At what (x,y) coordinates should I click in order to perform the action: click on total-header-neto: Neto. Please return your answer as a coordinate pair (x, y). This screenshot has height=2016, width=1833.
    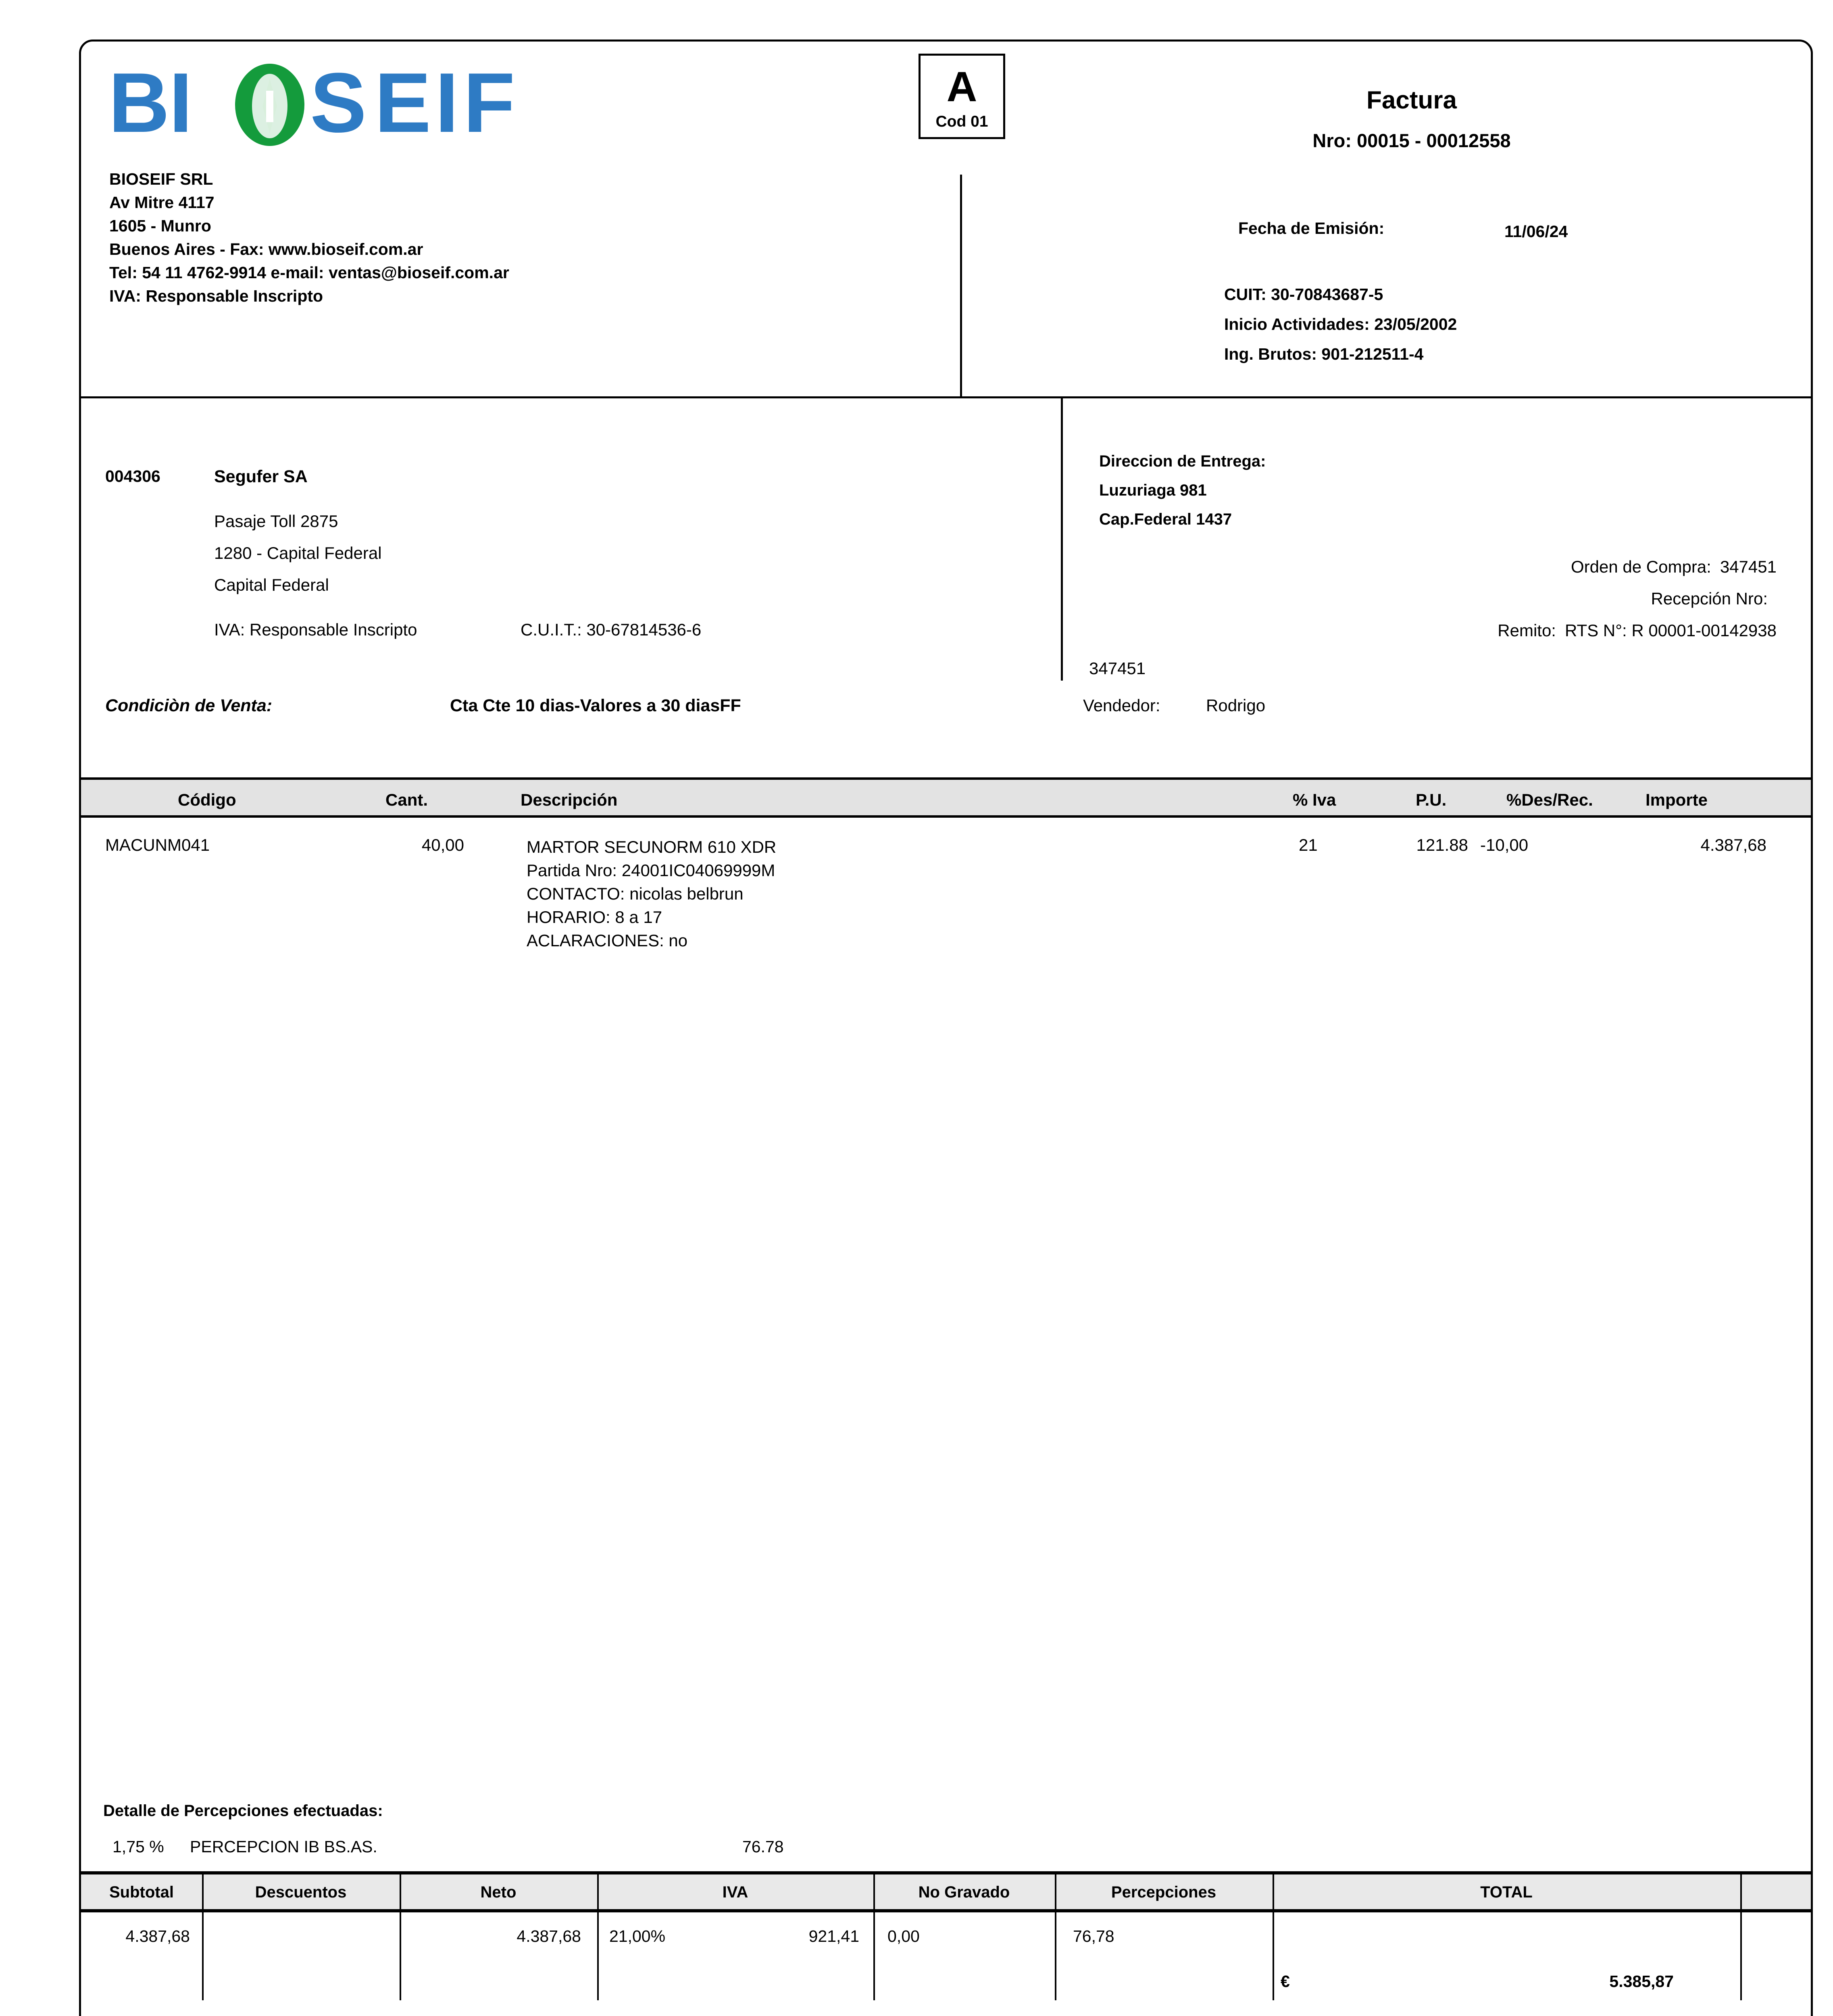
    Looking at the image, I should click on (499, 1892).